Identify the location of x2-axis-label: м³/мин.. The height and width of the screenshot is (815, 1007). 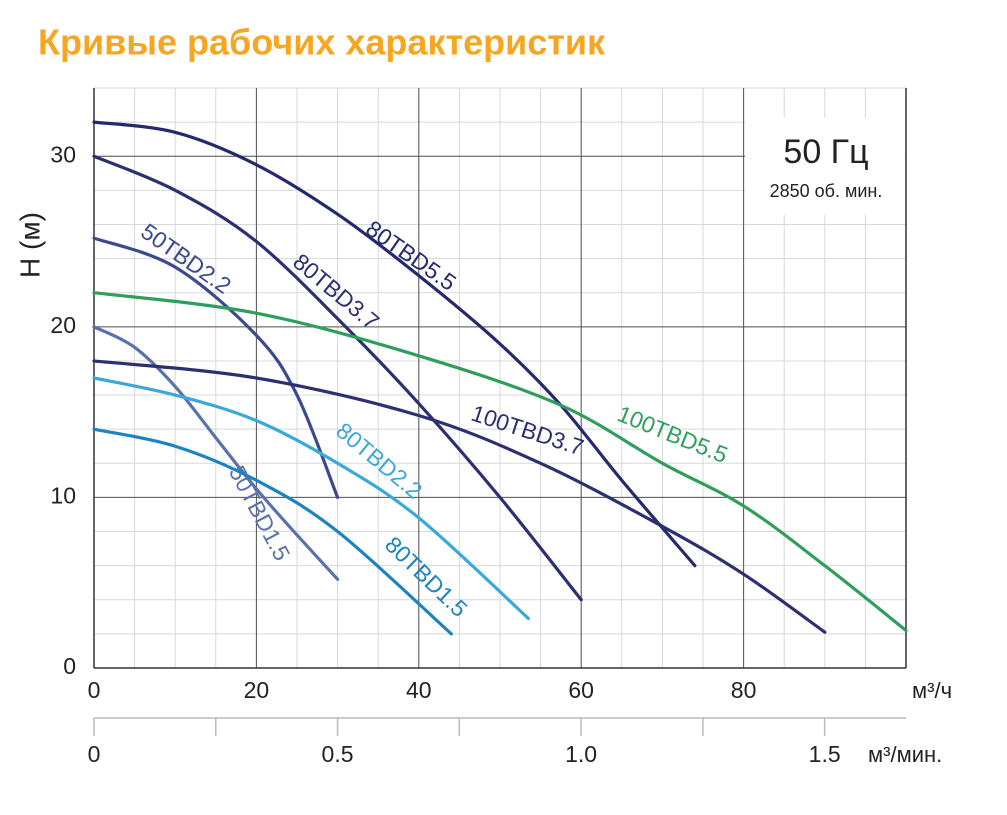
(905, 754).